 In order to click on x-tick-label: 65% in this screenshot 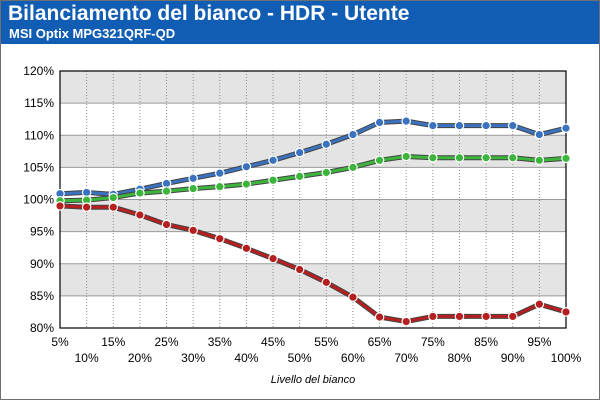, I will do `click(380, 342)`.